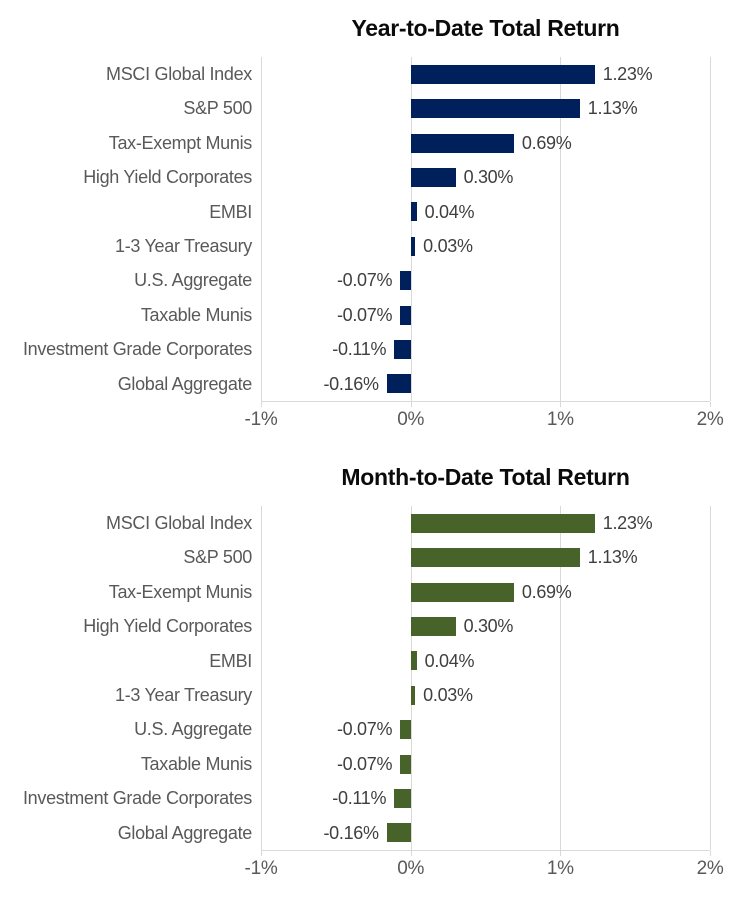 The width and height of the screenshot is (734, 905). I want to click on chart-title: Year-to-Date Total Return, so click(485, 28).